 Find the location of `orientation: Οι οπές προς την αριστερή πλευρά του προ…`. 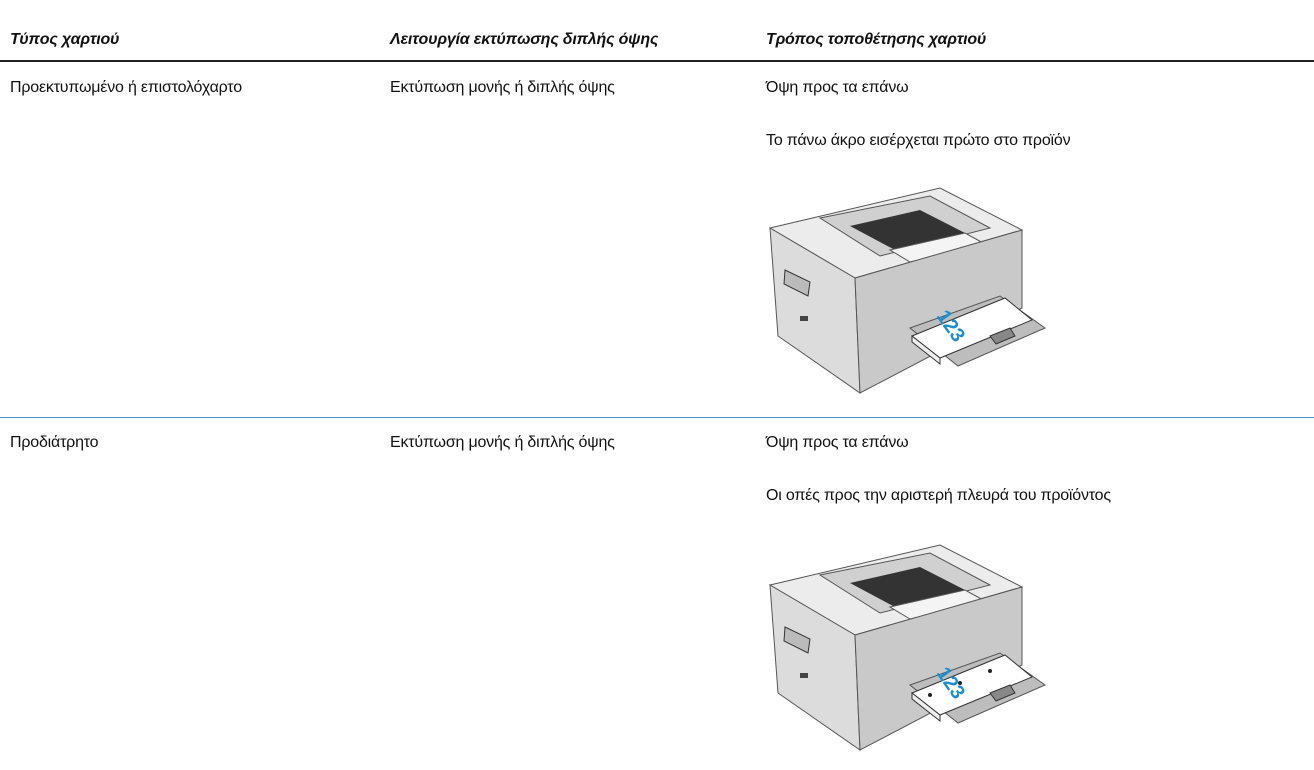

orientation: Οι οπές προς την αριστερή πλευρά του προ… is located at coordinates (938, 495).